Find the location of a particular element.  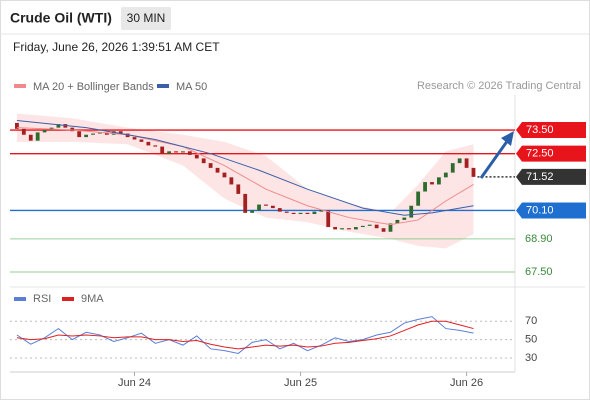

level-label: 73.50 is located at coordinates (540, 130).